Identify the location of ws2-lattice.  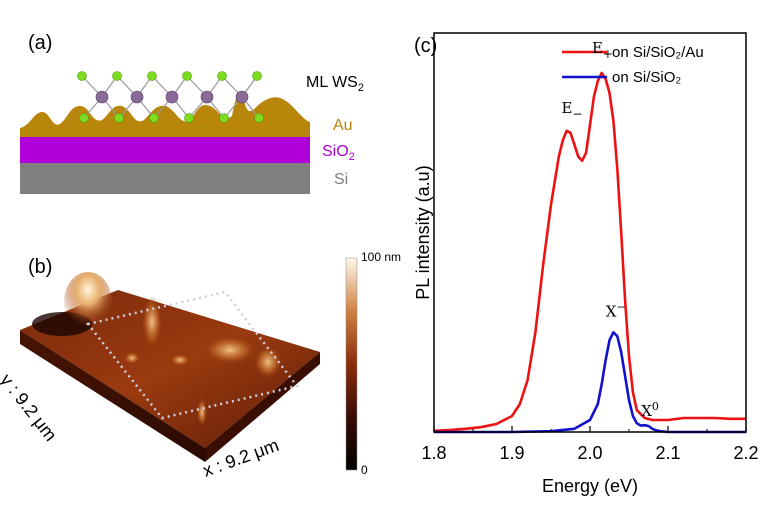
(170, 97).